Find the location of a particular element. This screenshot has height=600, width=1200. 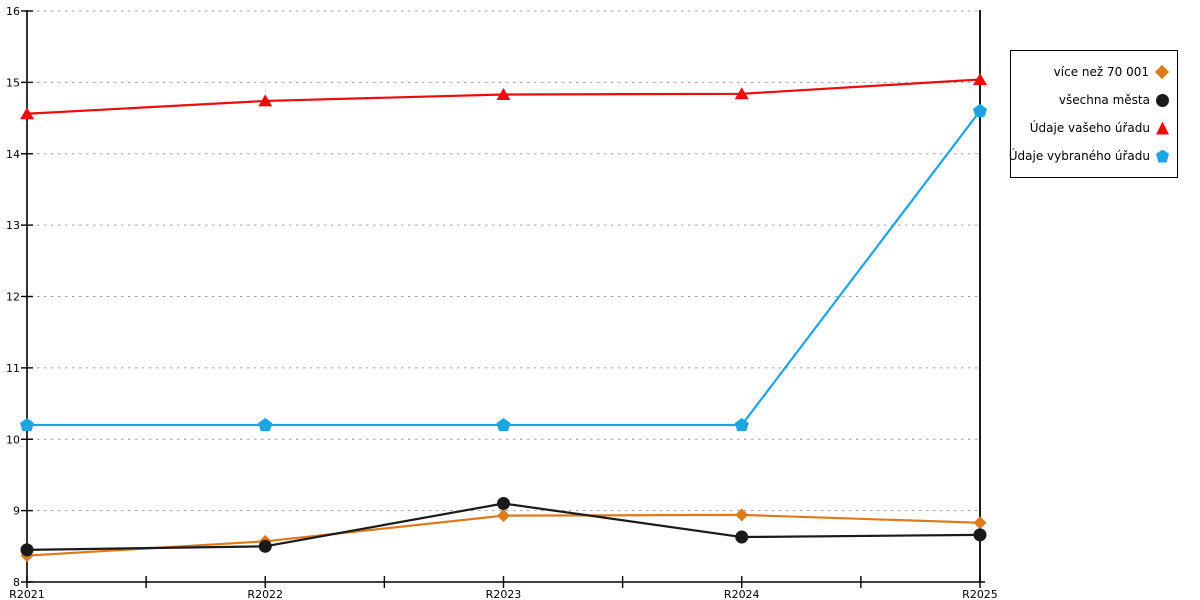

legend-item: všechna města is located at coordinates (1094, 100).